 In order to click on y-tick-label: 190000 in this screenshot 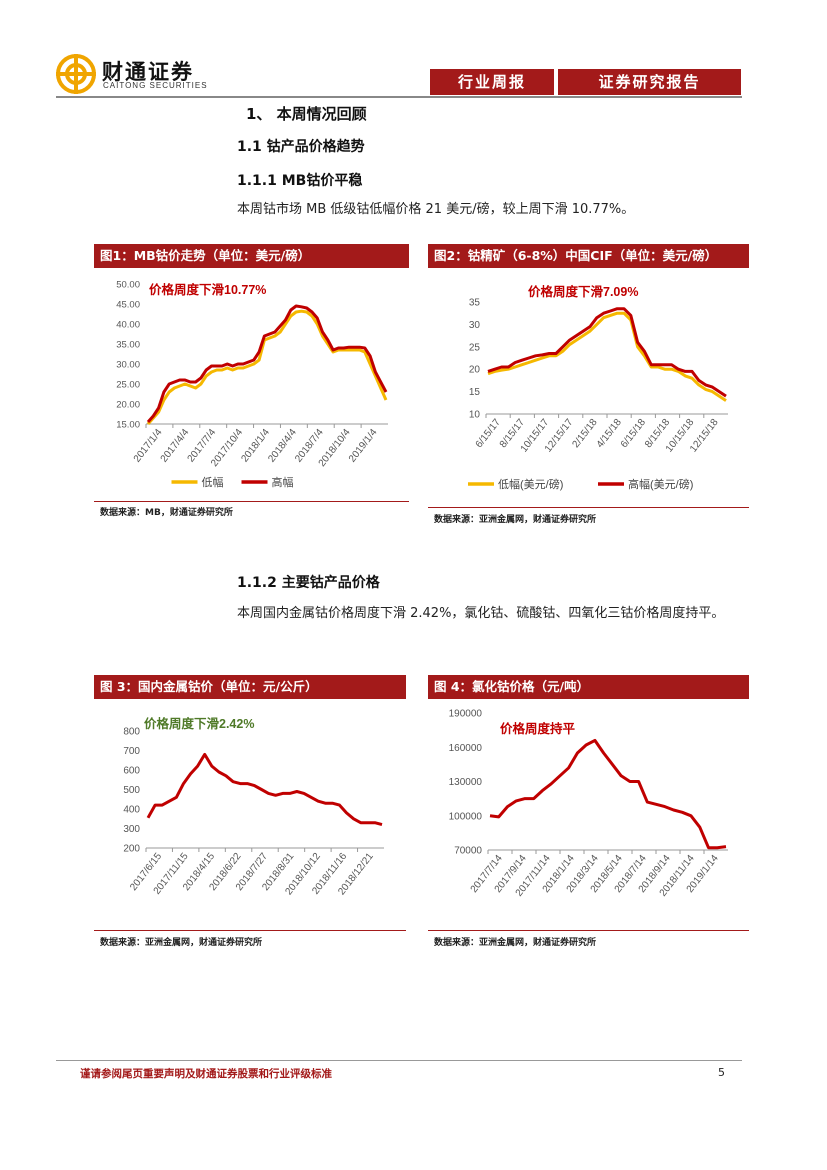, I will do `click(466, 714)`.